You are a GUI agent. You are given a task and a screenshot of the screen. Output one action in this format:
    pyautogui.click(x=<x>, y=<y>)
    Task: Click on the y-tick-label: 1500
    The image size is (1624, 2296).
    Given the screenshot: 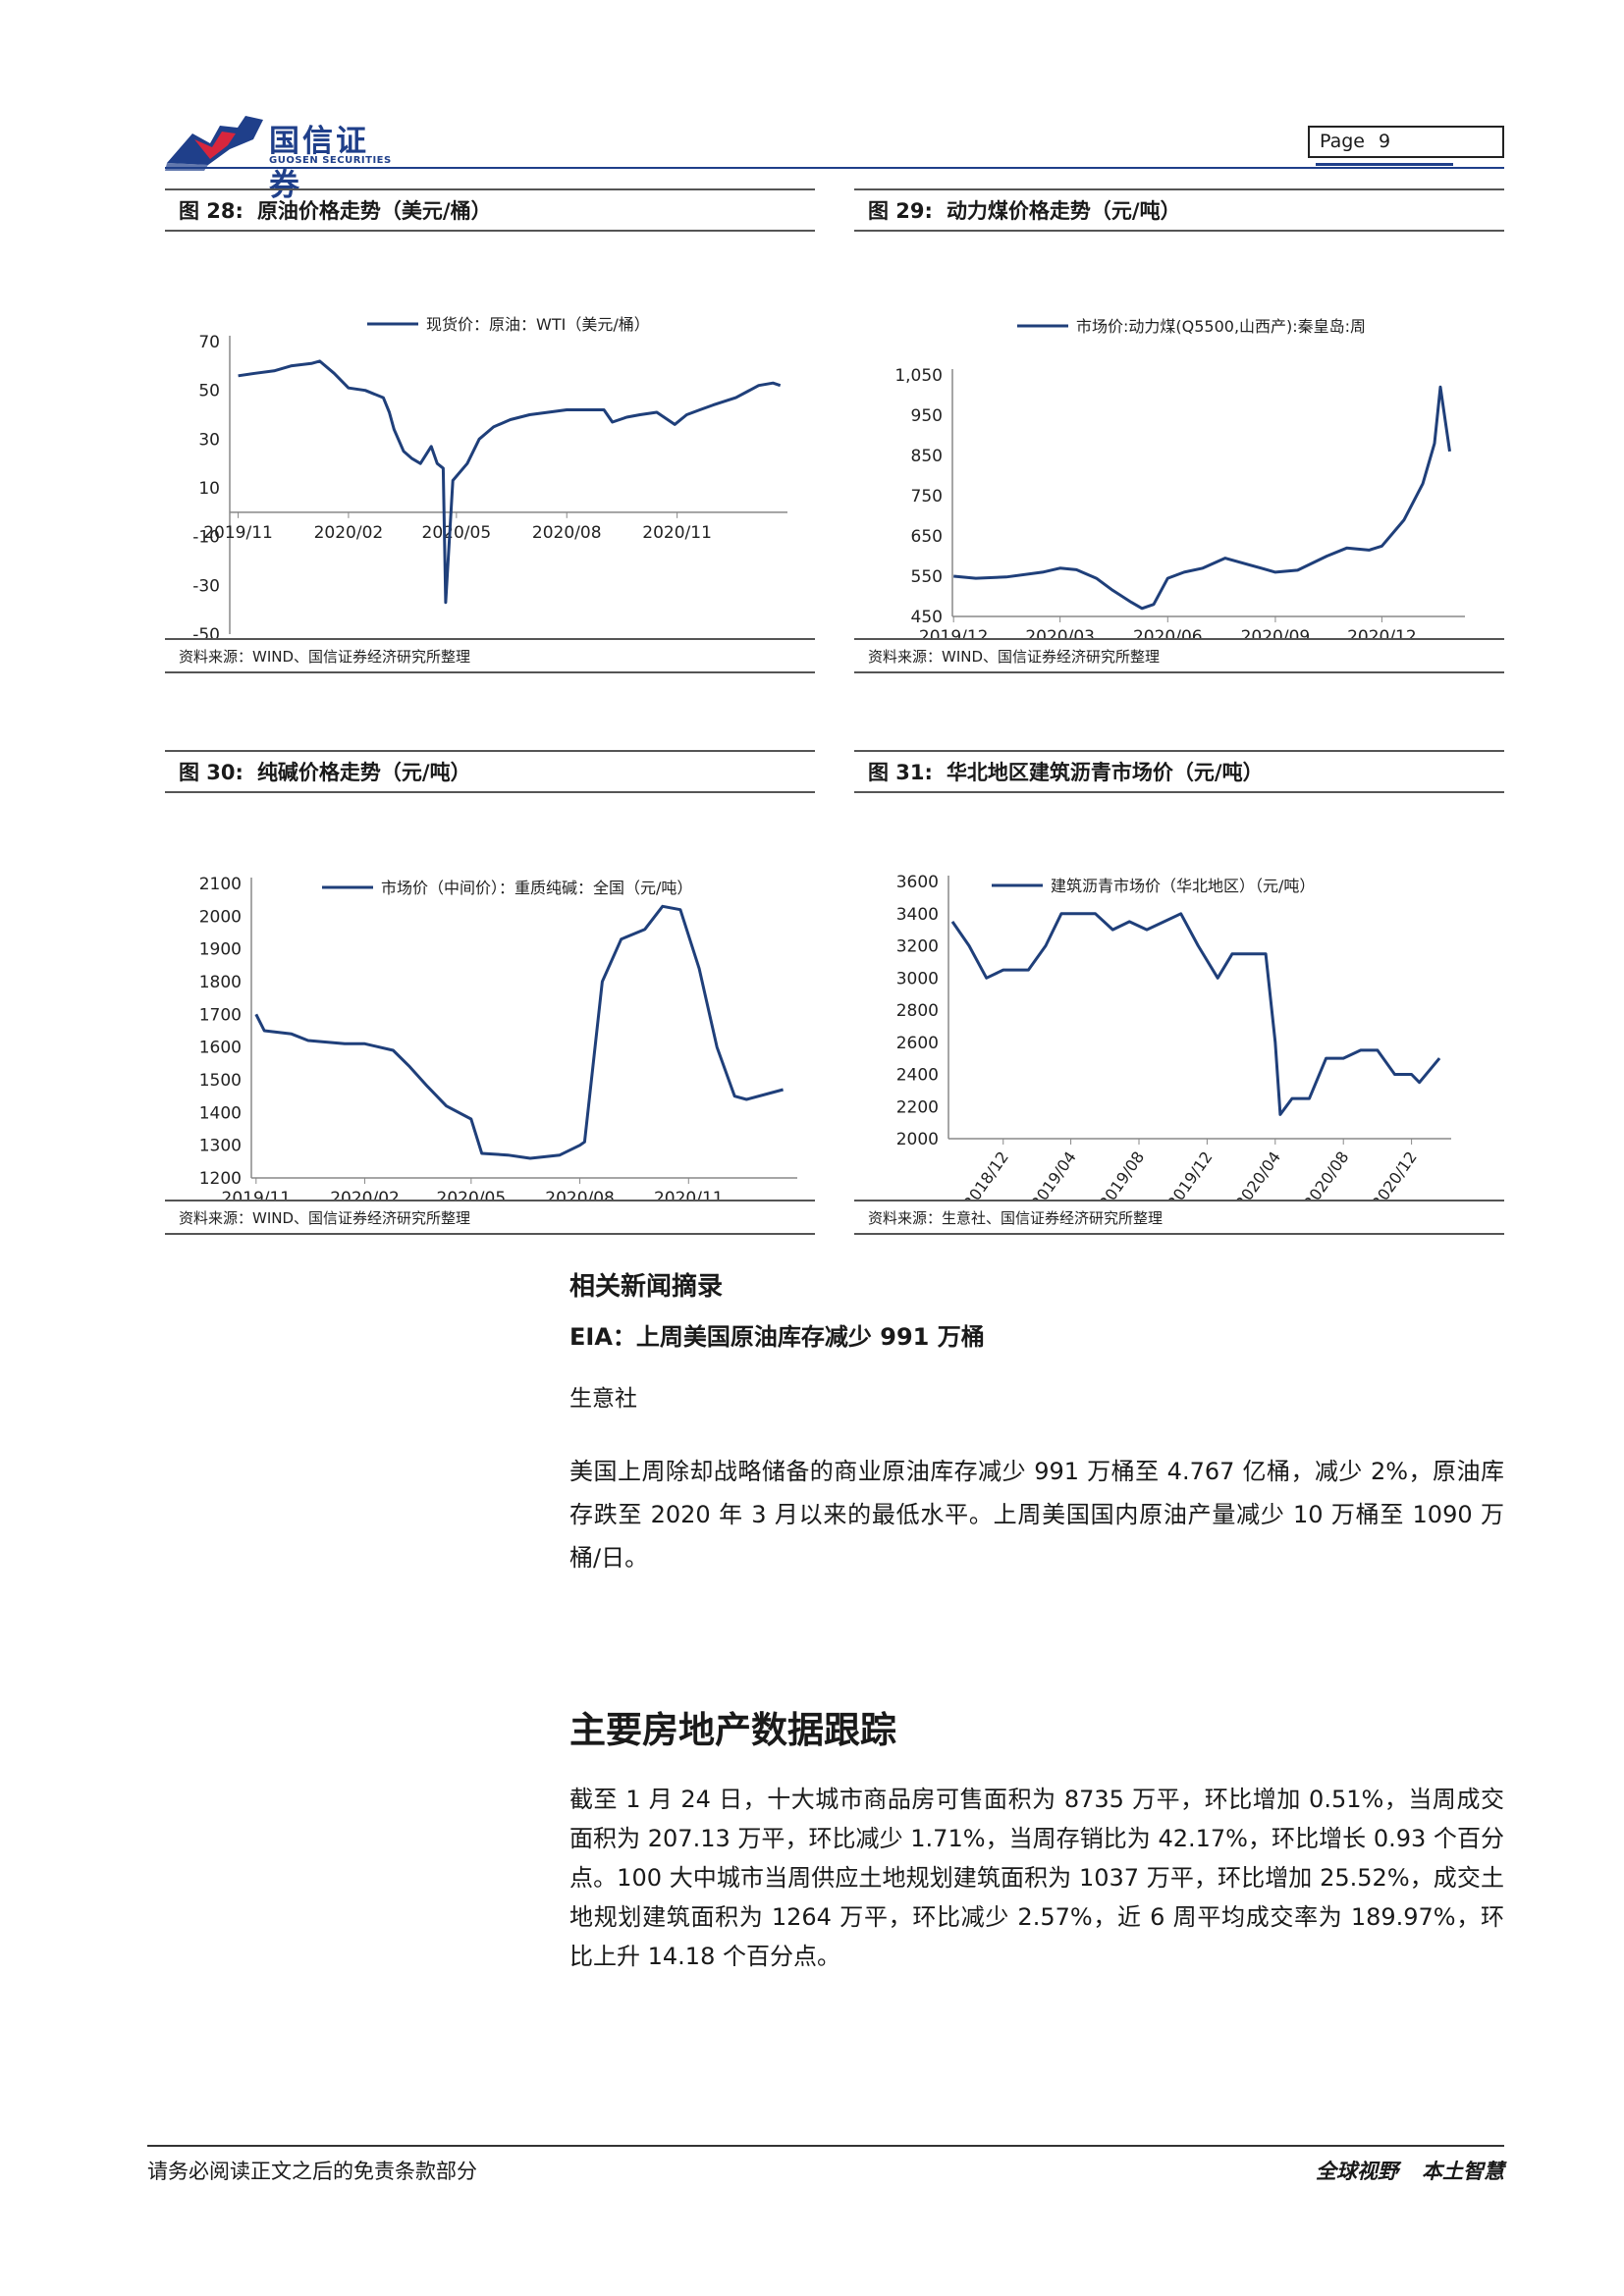 What is the action you would take?
    pyautogui.click(x=220, y=1081)
    